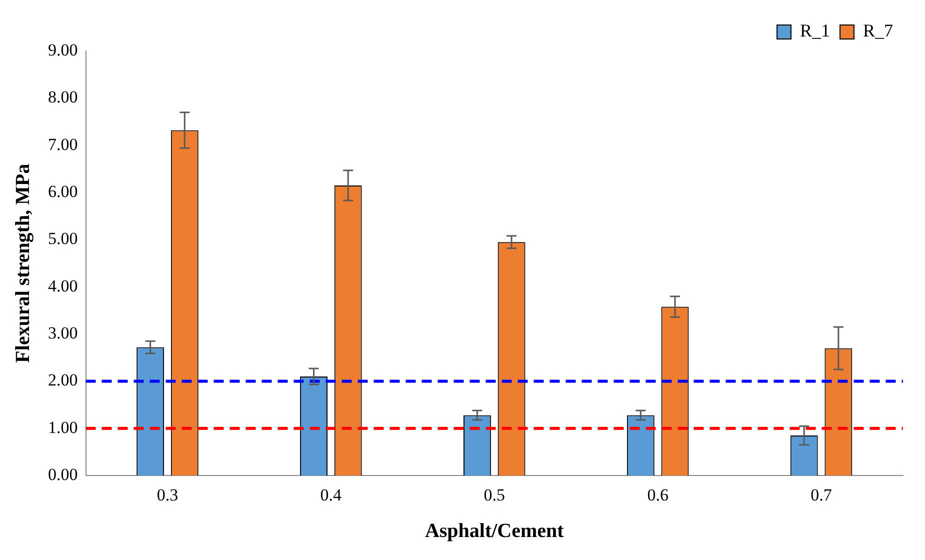  What do you see at coordinates (23, 263) in the screenshot?
I see `y-axis-title: Flexural strength, MPa` at bounding box center [23, 263].